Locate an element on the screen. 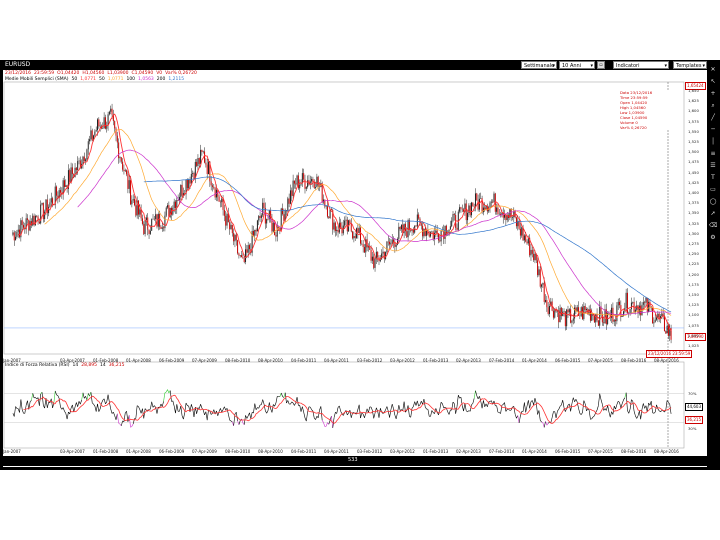 This screenshot has height=540, width=720. range-select: 10 Anni ▾ is located at coordinates (577, 65).